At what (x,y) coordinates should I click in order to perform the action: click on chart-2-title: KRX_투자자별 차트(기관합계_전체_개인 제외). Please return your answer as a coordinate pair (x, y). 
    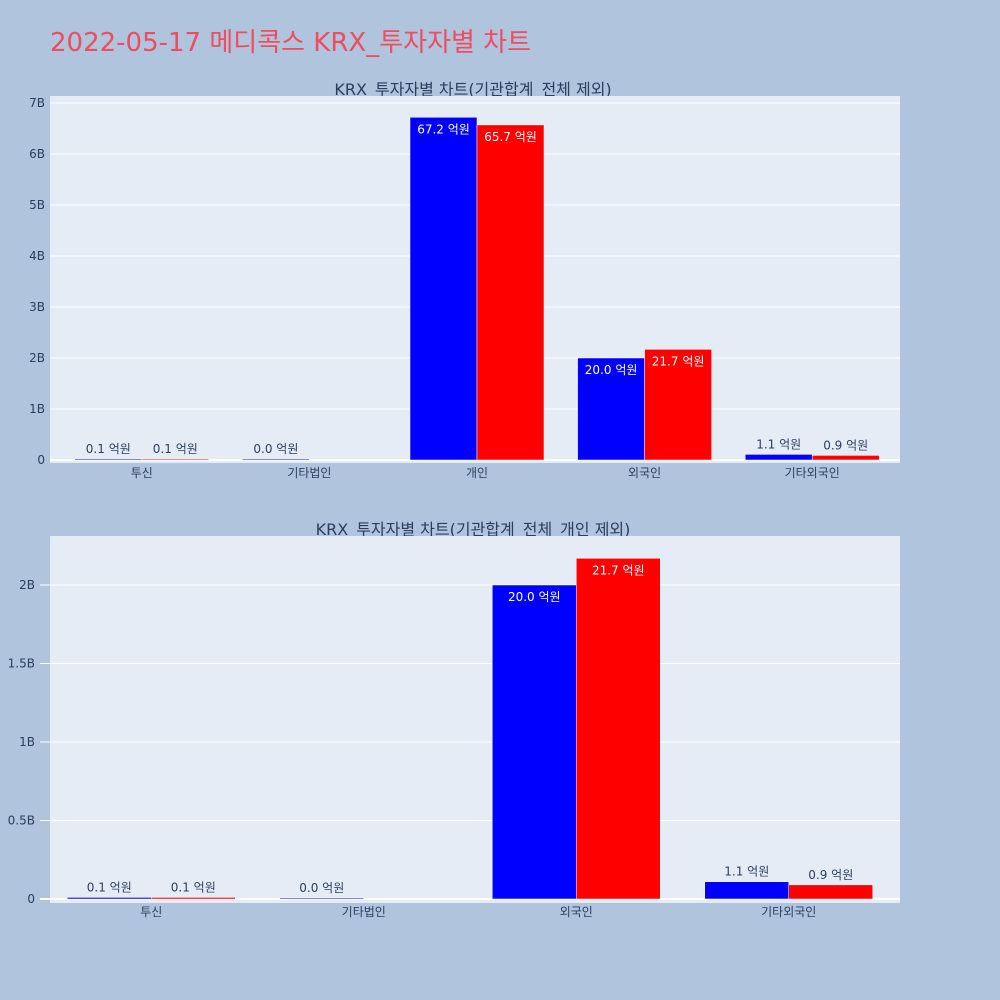
    Looking at the image, I should click on (473, 530).